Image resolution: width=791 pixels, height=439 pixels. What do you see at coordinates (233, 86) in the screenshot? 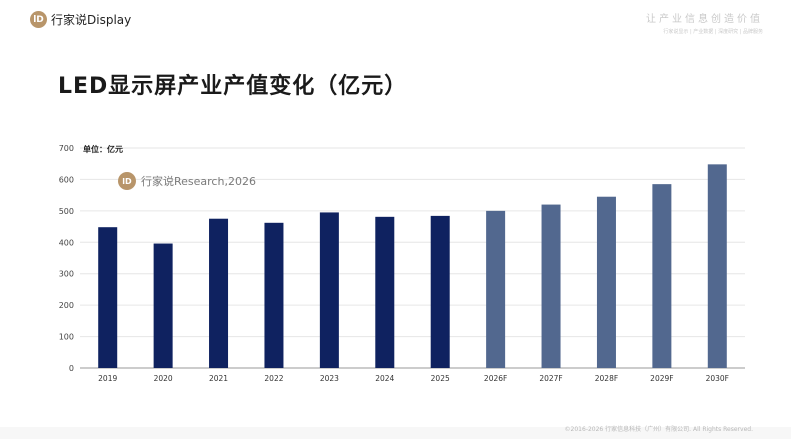
I see `page-title: LED显示屏产业产值变化（亿元）` at bounding box center [233, 86].